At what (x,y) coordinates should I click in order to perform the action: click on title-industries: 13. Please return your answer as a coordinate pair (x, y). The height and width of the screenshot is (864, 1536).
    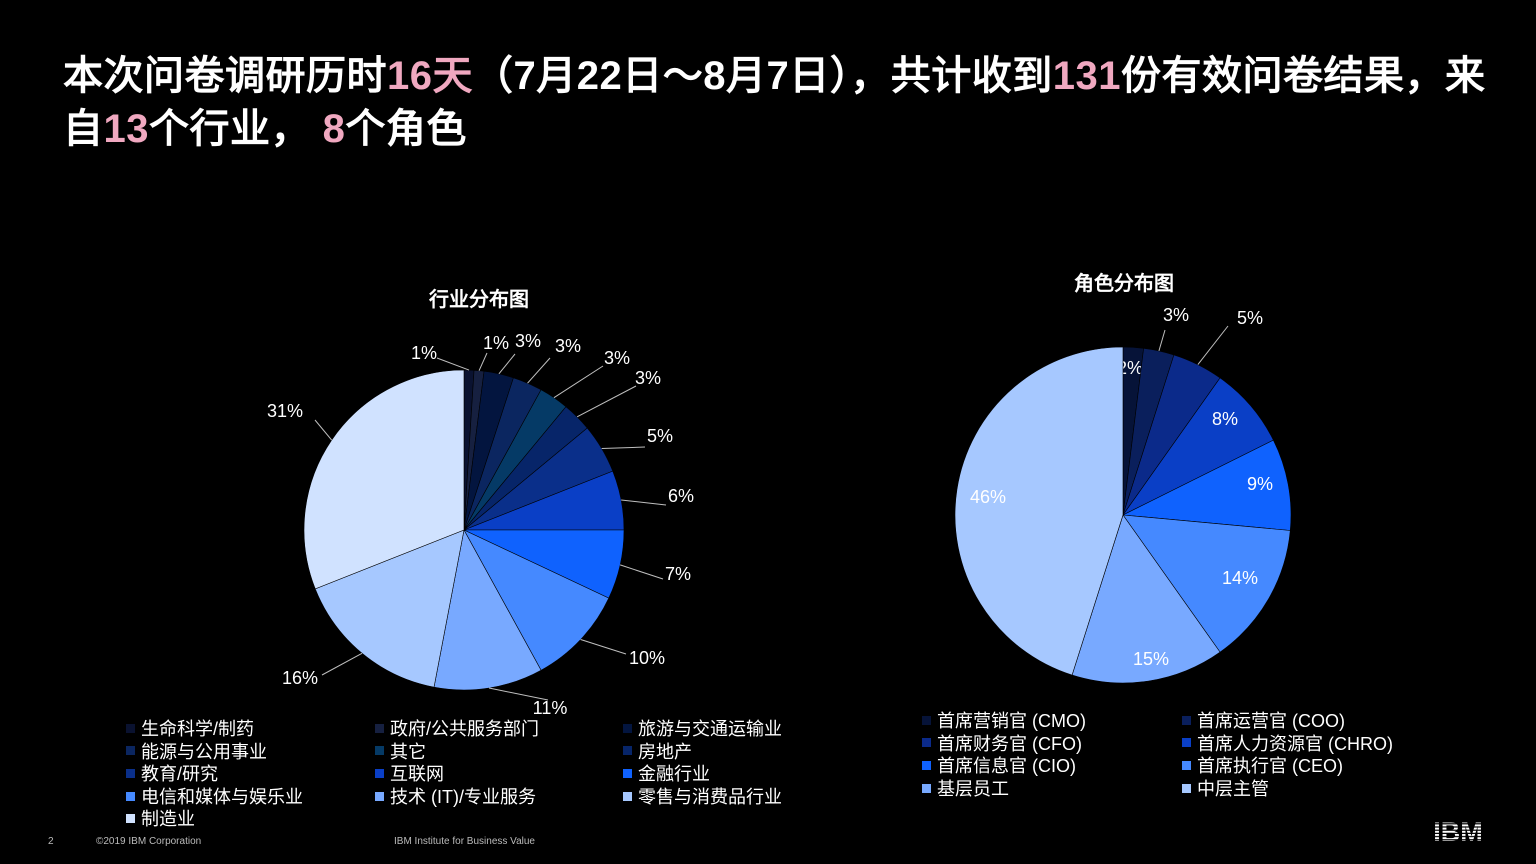
    Looking at the image, I should click on (126, 129).